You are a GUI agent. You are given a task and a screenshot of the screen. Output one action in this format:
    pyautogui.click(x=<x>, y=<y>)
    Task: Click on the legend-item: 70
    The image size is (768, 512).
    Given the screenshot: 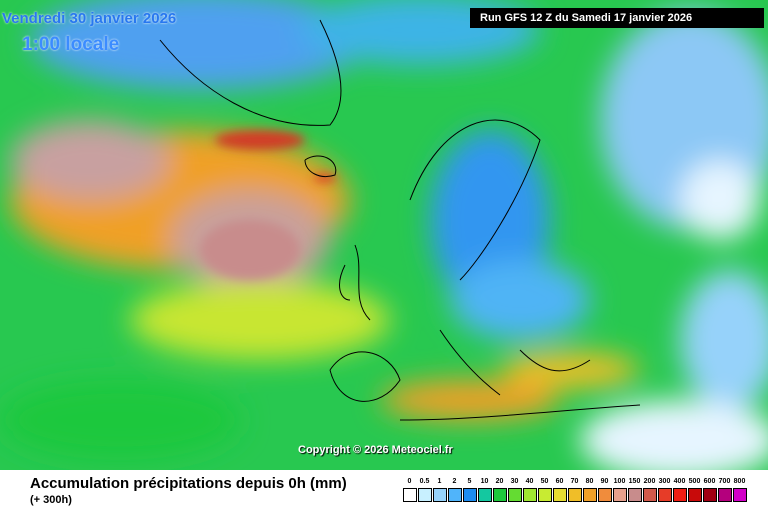 What is the action you would take?
    pyautogui.click(x=574, y=490)
    